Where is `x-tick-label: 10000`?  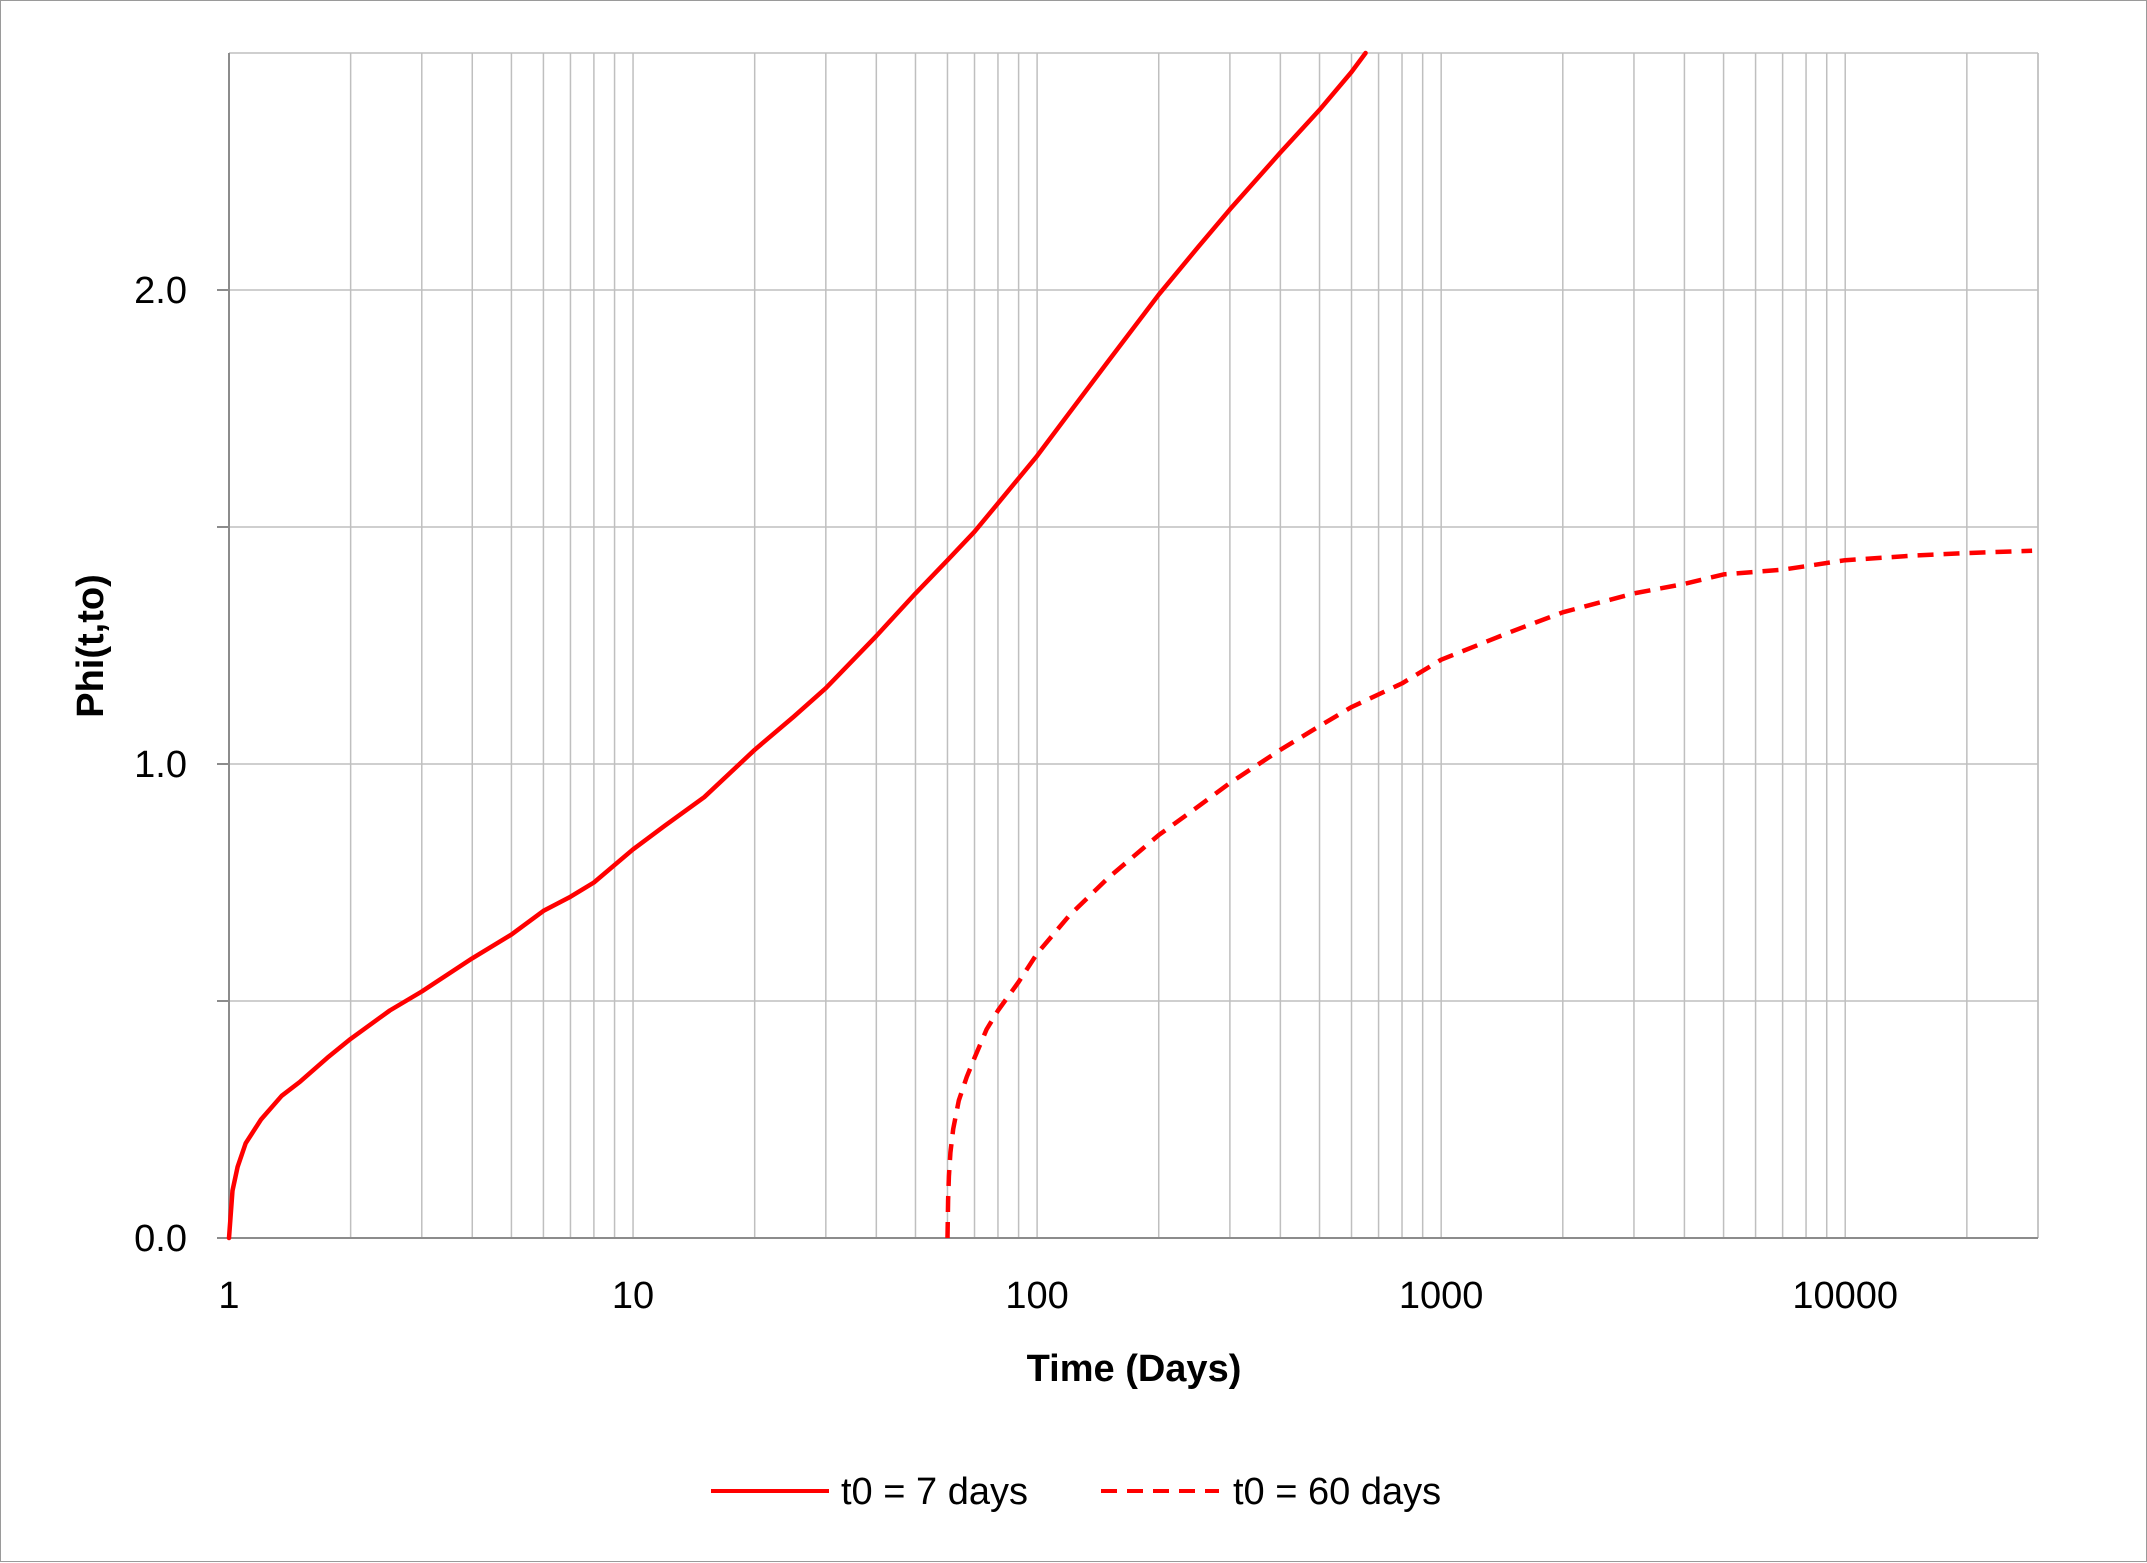 x-tick-label: 10000 is located at coordinates (1845, 1296).